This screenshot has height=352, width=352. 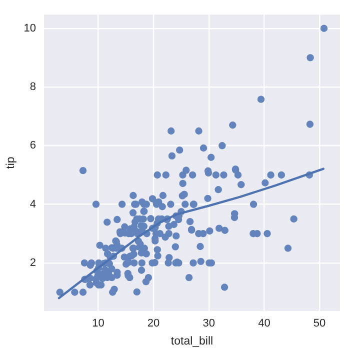 What do you see at coordinates (33, 262) in the screenshot?
I see `y-tick-label: 2` at bounding box center [33, 262].